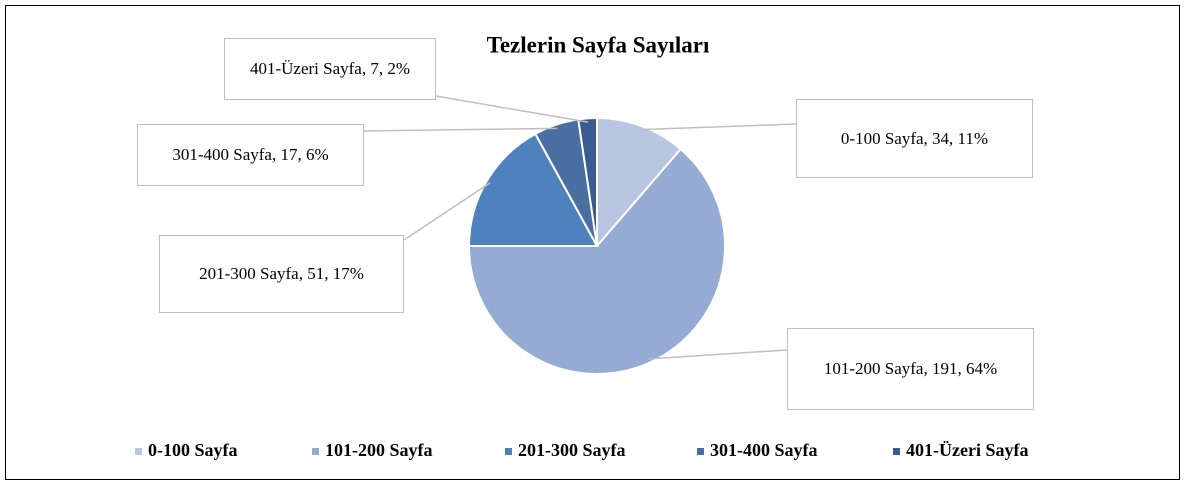 The height and width of the screenshot is (486, 1186). Describe the element at coordinates (330, 69) in the screenshot. I see `data-label: 401-Üzeri Sayfa, 7, 2%` at that location.